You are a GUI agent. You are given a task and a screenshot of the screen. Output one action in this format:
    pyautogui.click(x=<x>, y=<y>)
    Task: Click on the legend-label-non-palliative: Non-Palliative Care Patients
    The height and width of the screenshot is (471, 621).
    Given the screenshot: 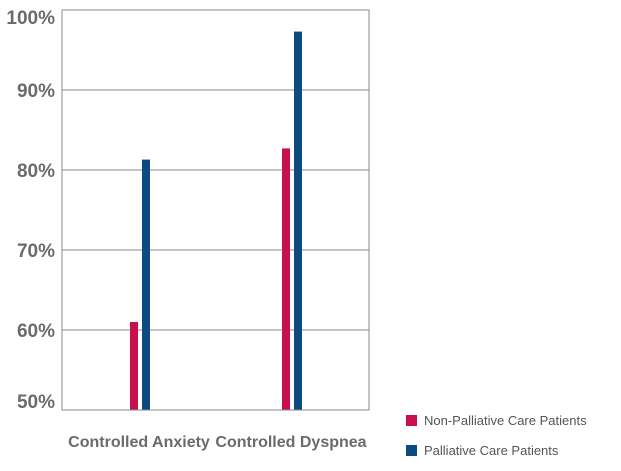 What is the action you would take?
    pyautogui.click(x=505, y=420)
    